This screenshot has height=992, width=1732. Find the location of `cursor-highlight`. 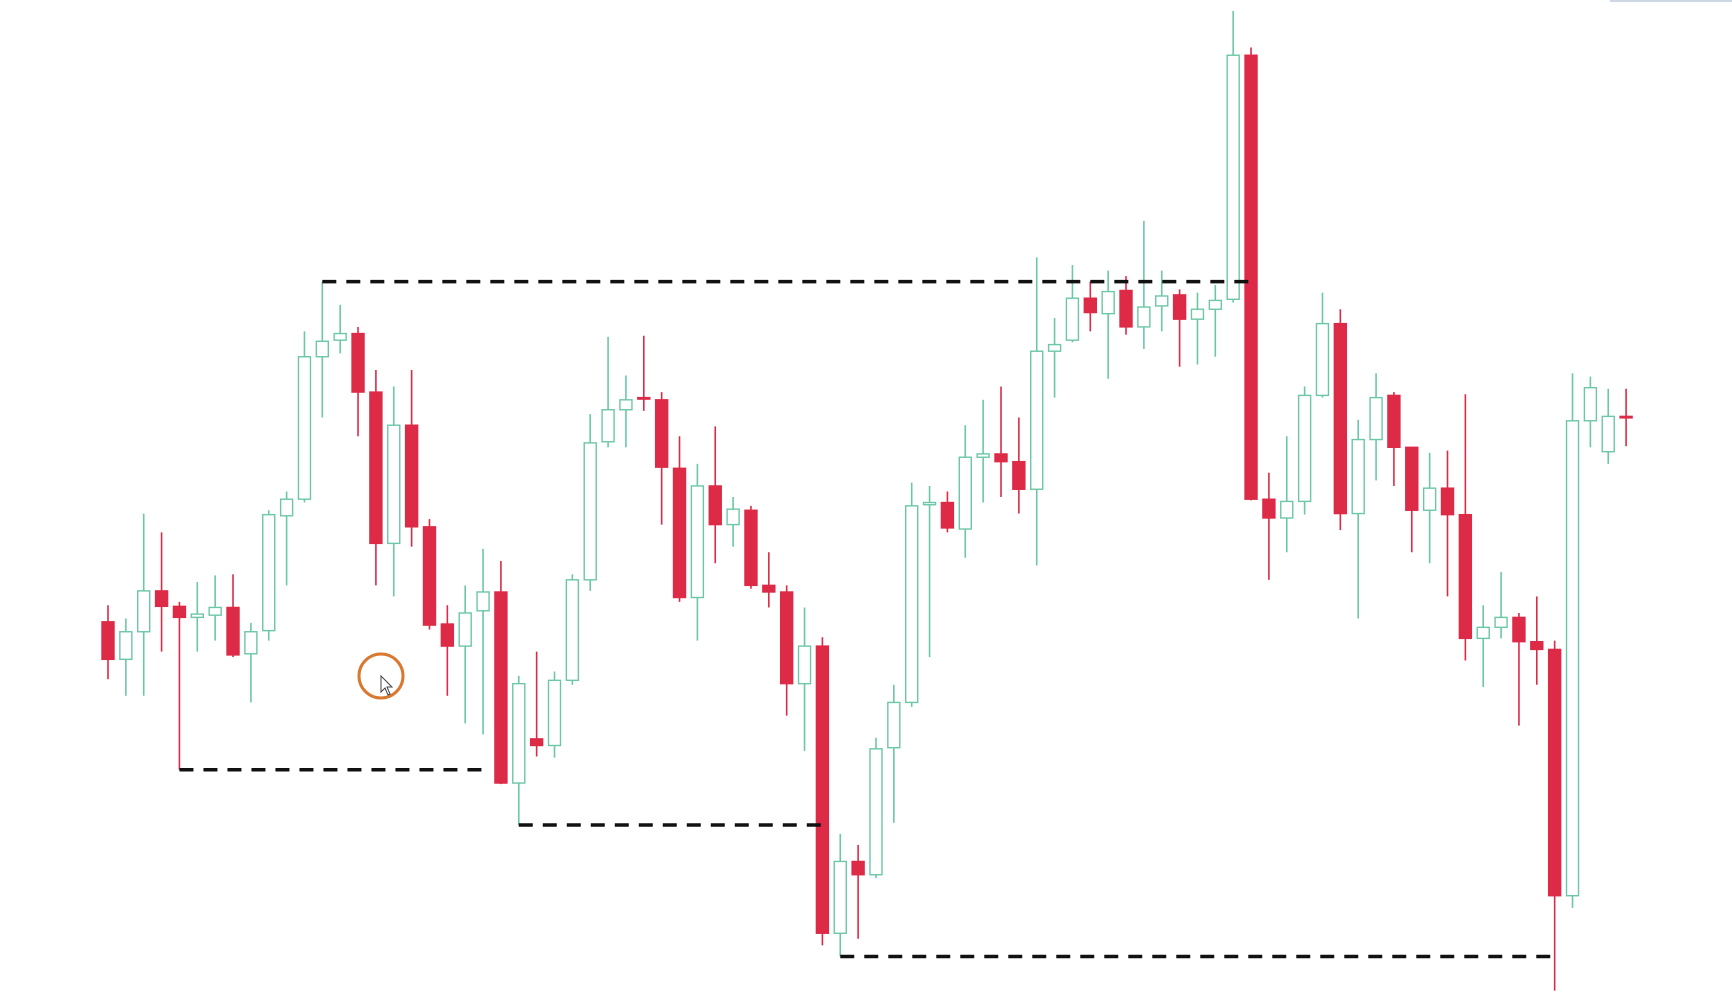

cursor-highlight is located at coordinates (381, 676).